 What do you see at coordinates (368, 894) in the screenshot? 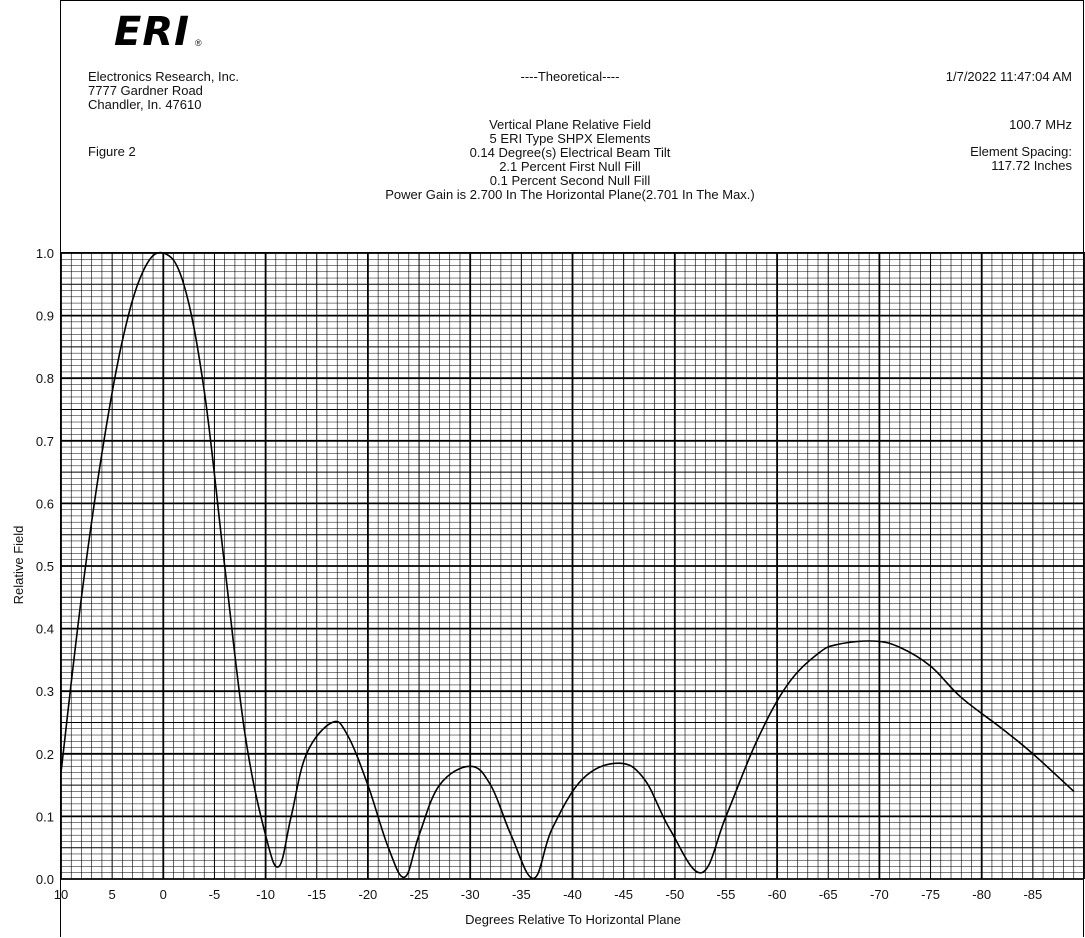
I see `x-tick-label: -20` at bounding box center [368, 894].